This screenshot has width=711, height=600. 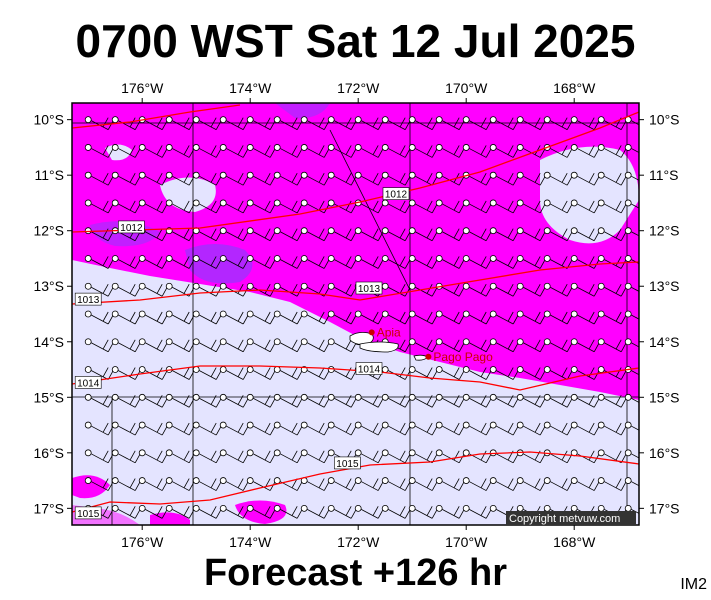 I want to click on svg-text: 1014, so click(x=88, y=383).